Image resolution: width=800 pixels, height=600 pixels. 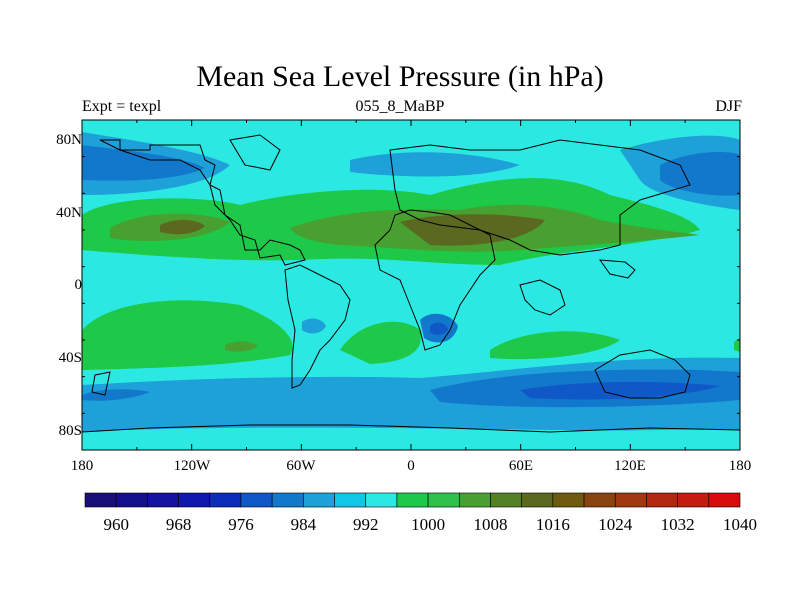 What do you see at coordinates (70, 358) in the screenshot?
I see `lat-label-40s: 40S` at bounding box center [70, 358].